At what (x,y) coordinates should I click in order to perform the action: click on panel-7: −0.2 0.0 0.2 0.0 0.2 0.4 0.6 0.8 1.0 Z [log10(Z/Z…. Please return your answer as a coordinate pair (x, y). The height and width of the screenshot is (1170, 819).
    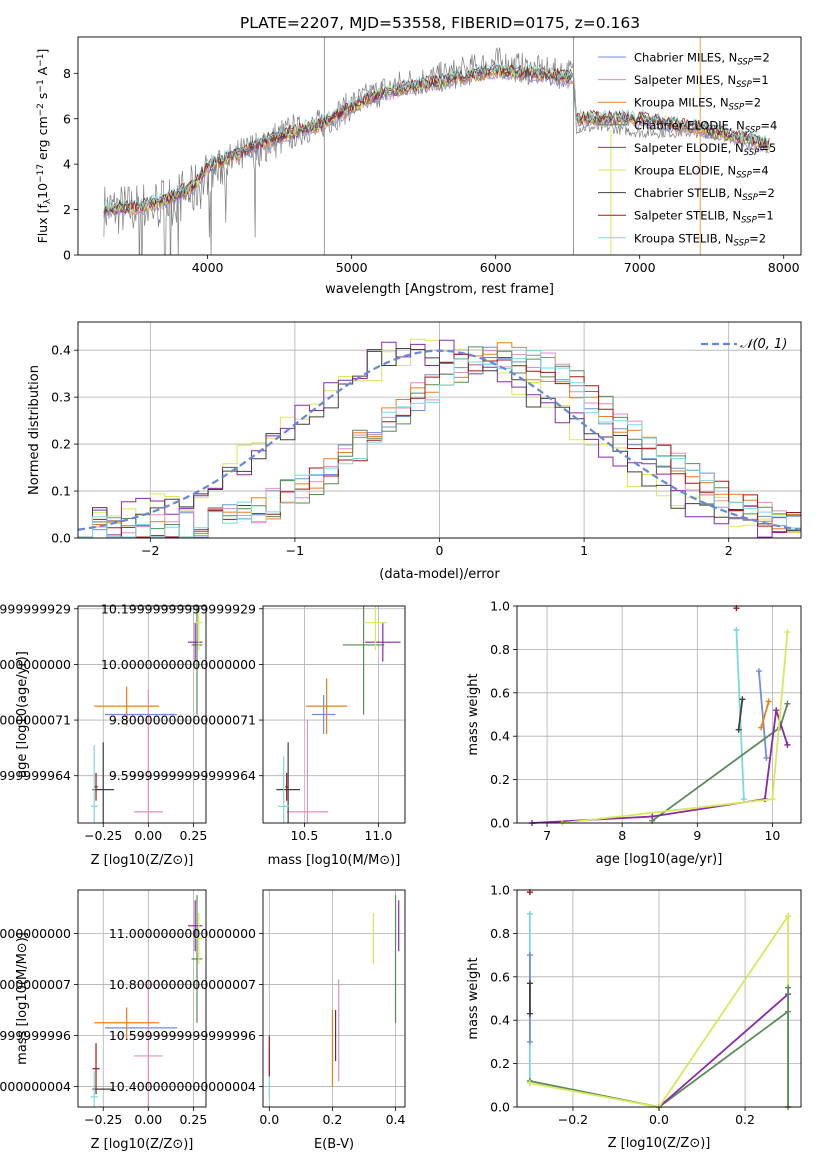
    Looking at the image, I should click on (634, 1017).